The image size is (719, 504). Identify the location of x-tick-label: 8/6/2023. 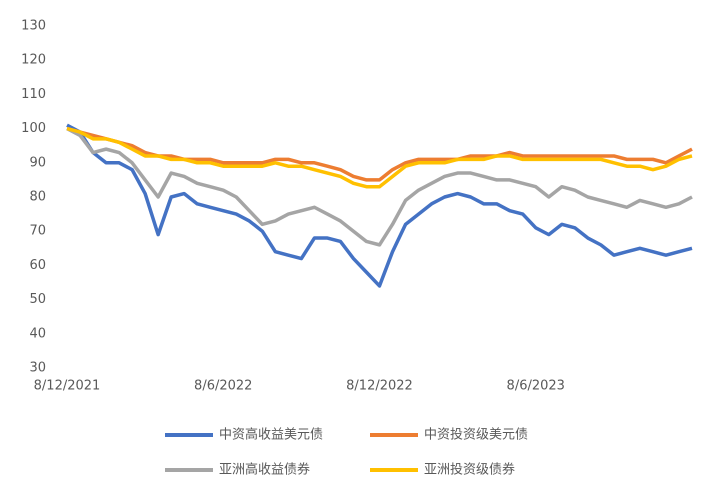
(536, 386).